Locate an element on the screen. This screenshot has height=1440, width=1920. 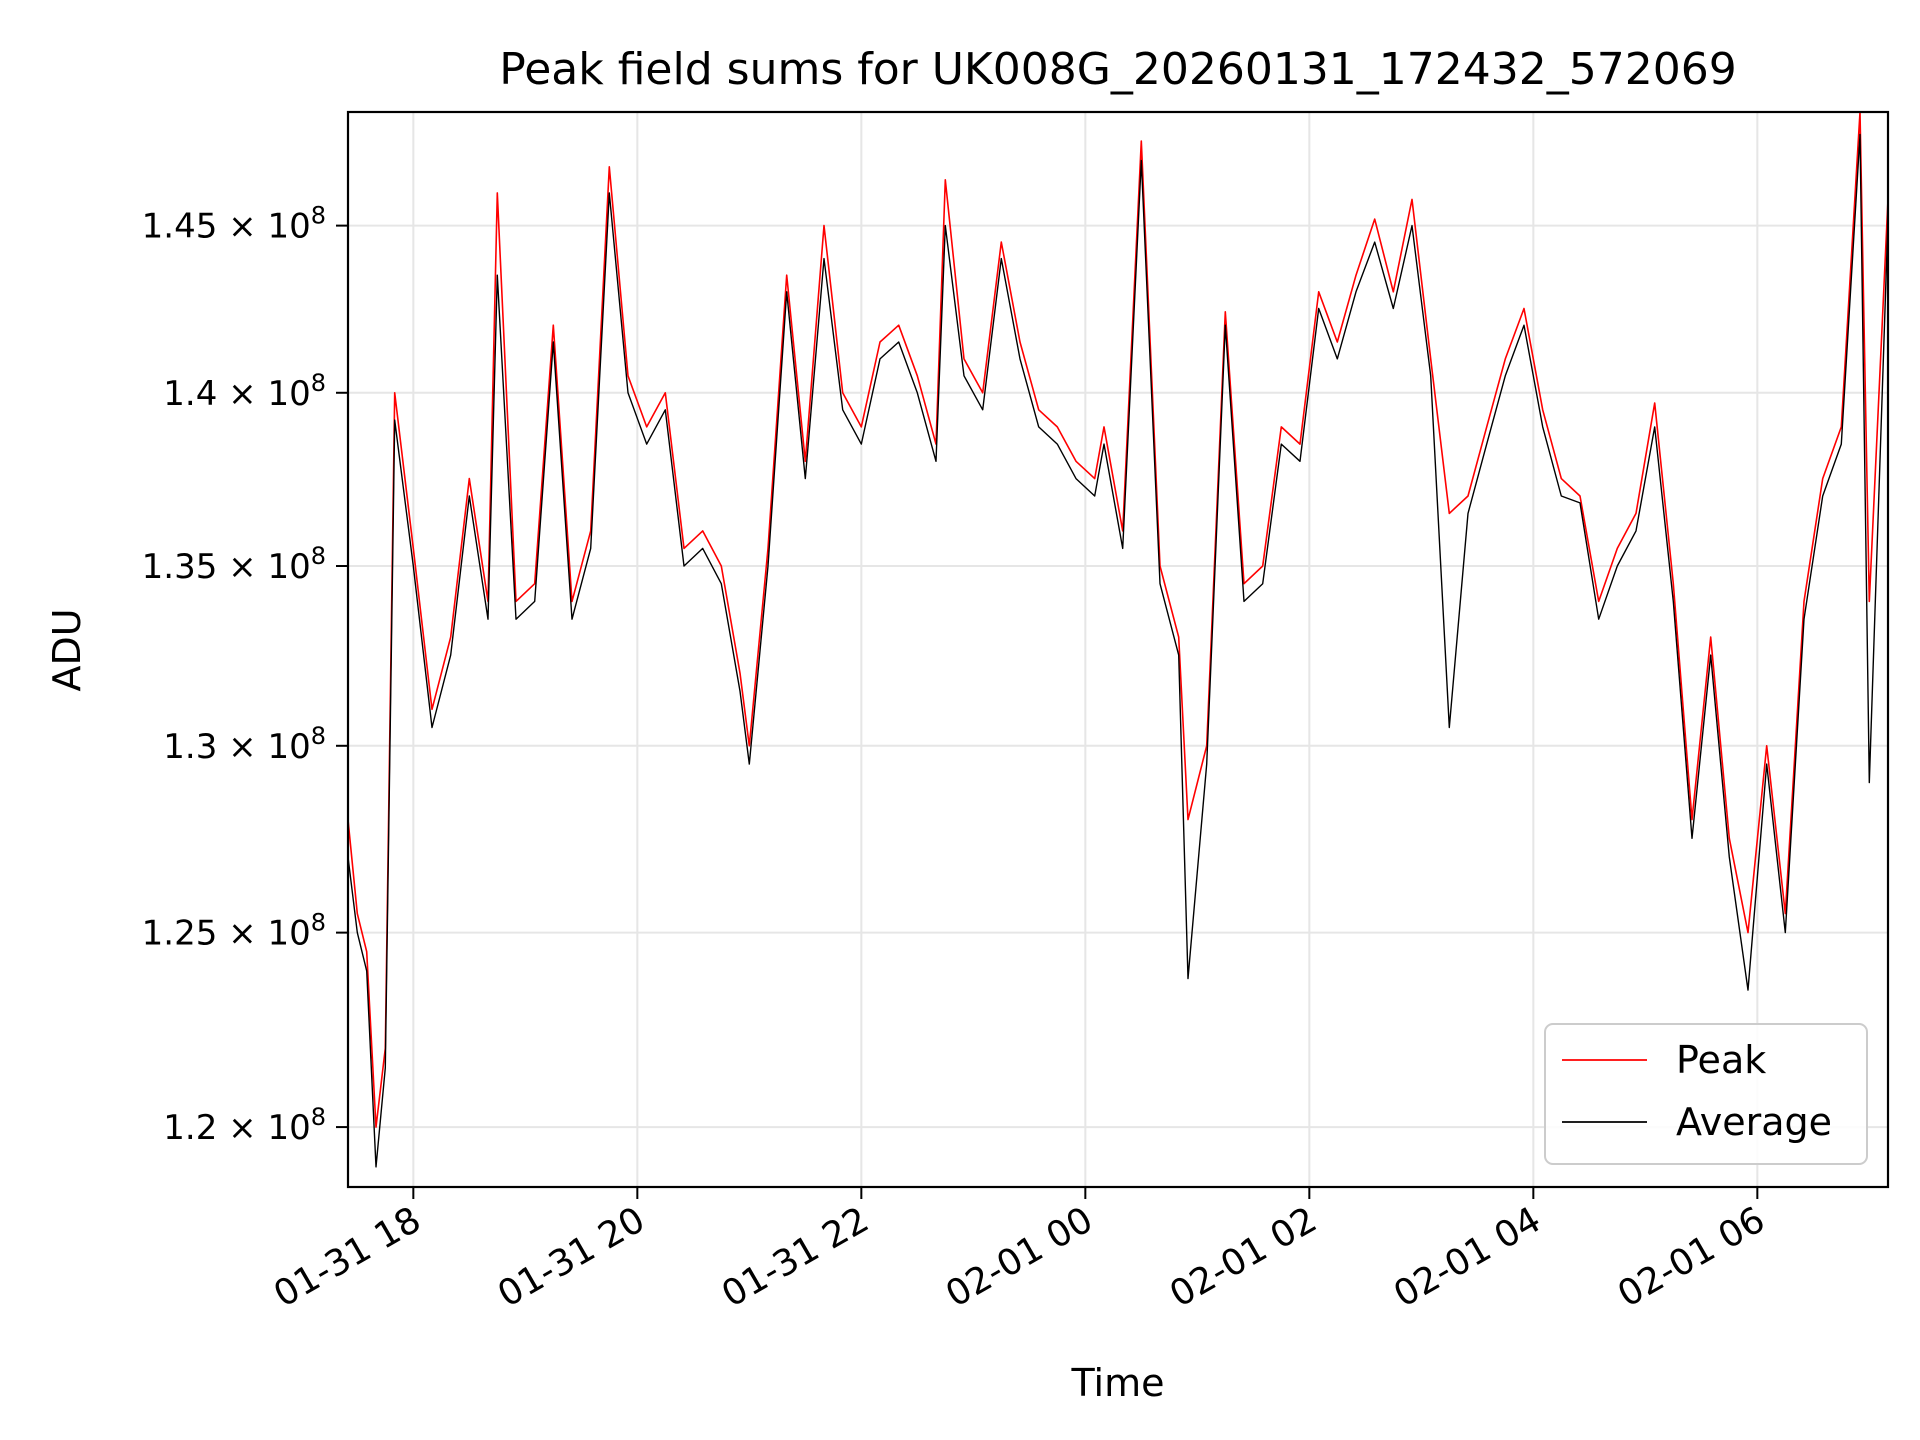
y-tick-label: 1.45 × 10⁸ is located at coordinates (234, 224).